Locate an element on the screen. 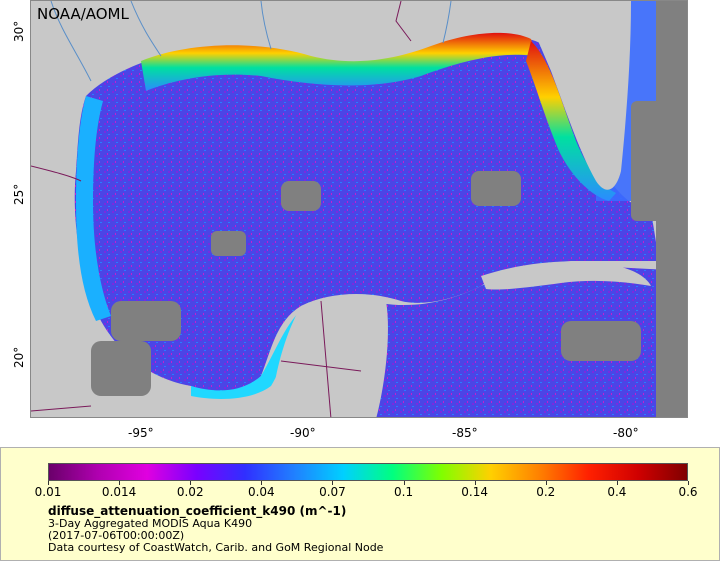  y-tick-20: 20° is located at coordinates (19, 357).